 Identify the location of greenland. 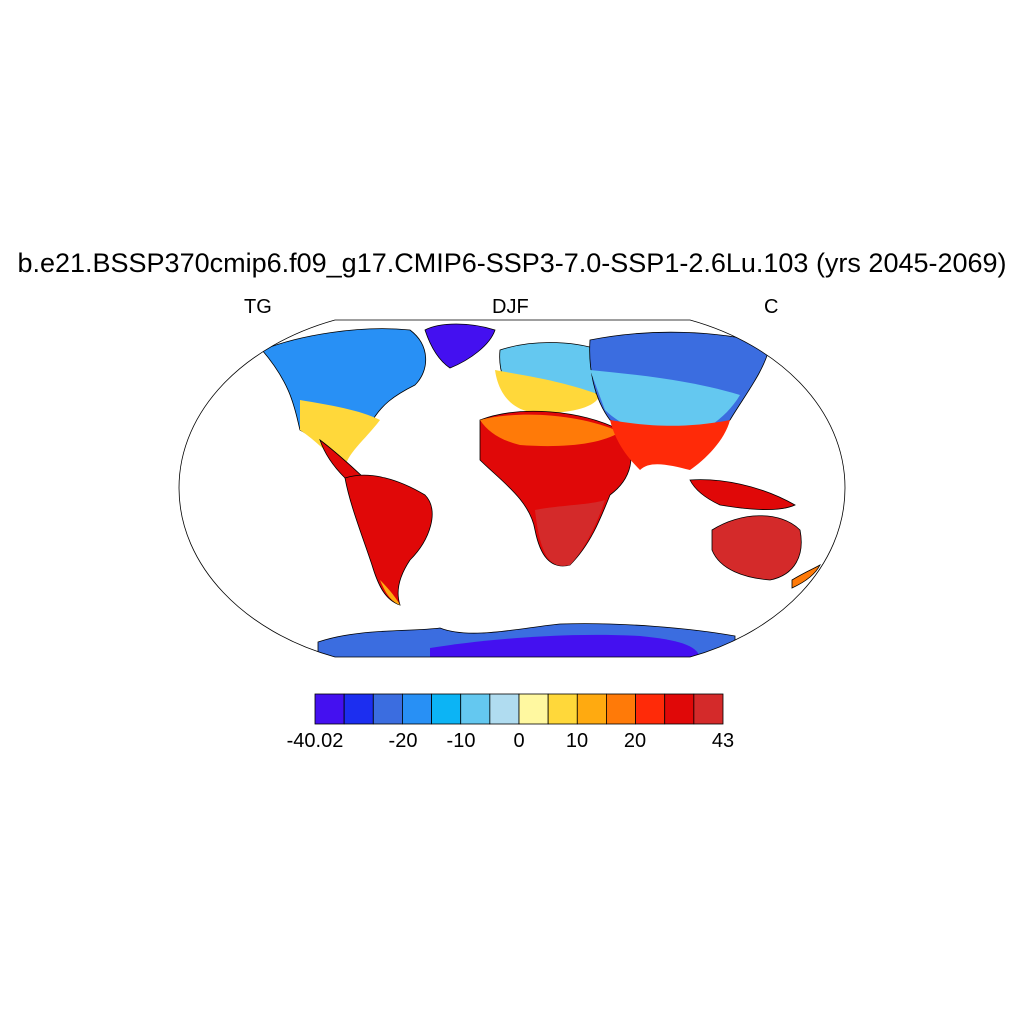
(460, 346).